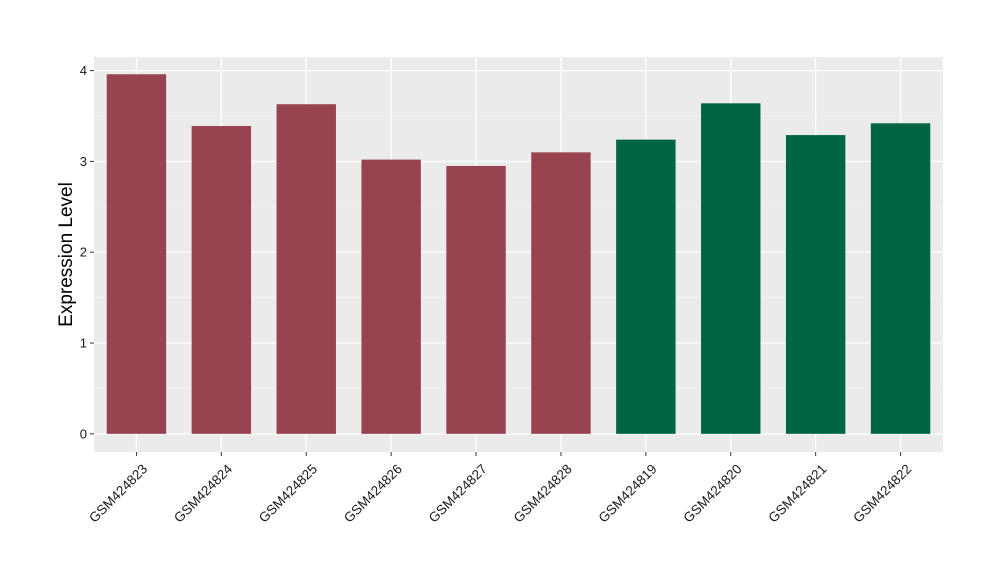 The image size is (1000, 580). Describe the element at coordinates (83, 70) in the screenshot. I see `y-tick-label: 4` at that location.